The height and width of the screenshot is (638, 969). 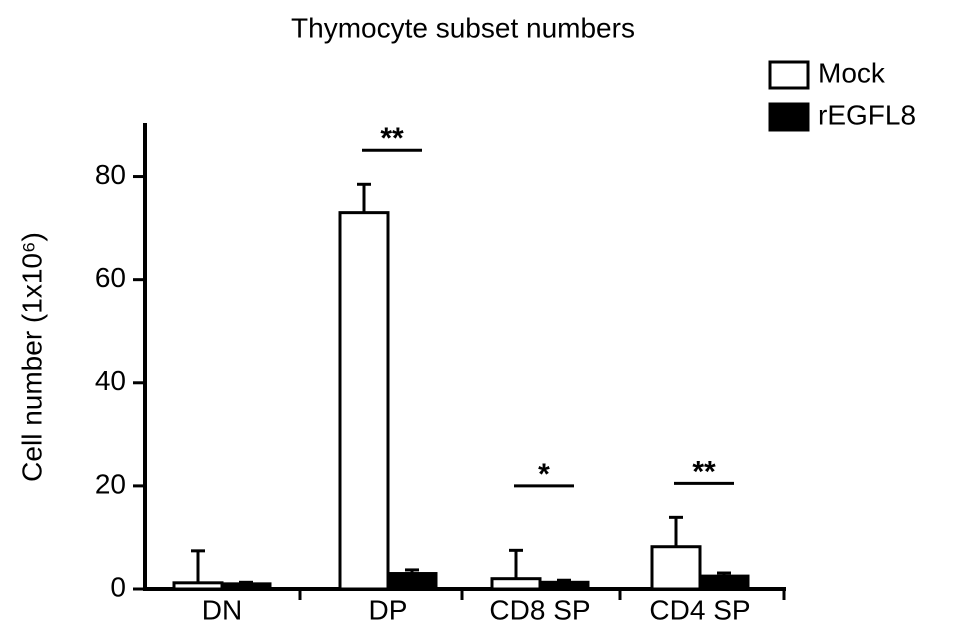 What do you see at coordinates (852, 72) in the screenshot?
I see `legend-label: Mock` at bounding box center [852, 72].